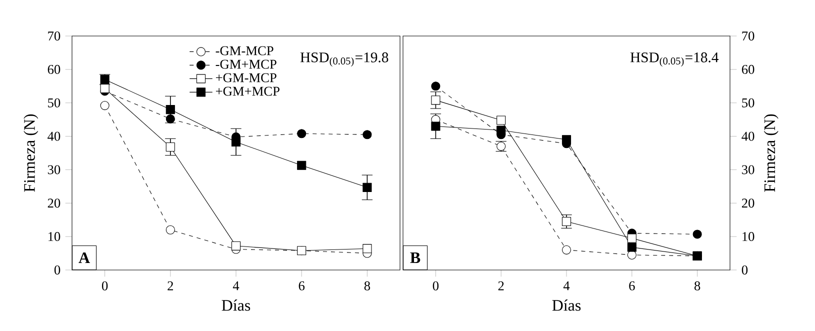 This screenshot has width=815, height=331. What do you see at coordinates (246, 64) in the screenshot?
I see `legend-label: -GM+MCP` at bounding box center [246, 64].